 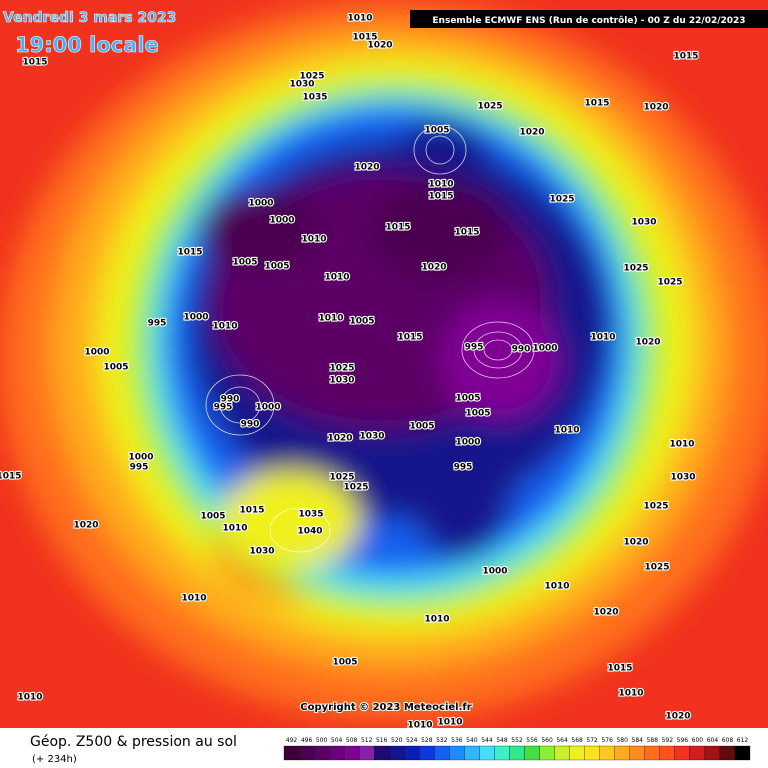 What do you see at coordinates (668, 740) in the screenshot?
I see `colorbar-label: 592` at bounding box center [668, 740].